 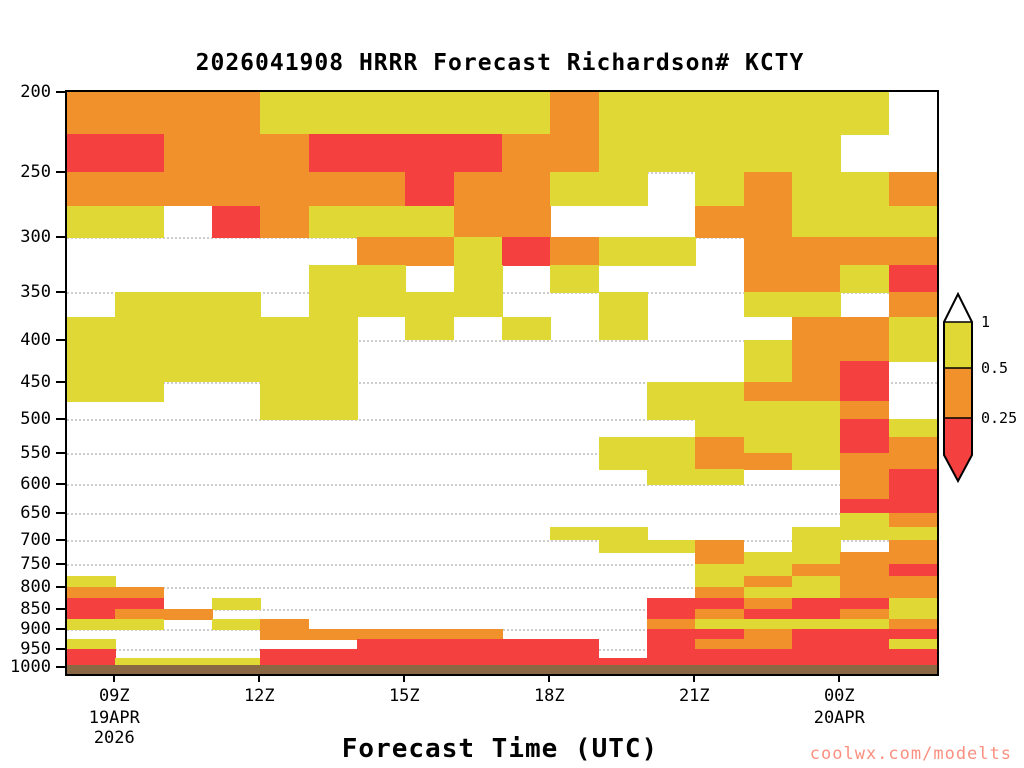 I want to click on y-tick-label: 850, so click(x=35, y=608).